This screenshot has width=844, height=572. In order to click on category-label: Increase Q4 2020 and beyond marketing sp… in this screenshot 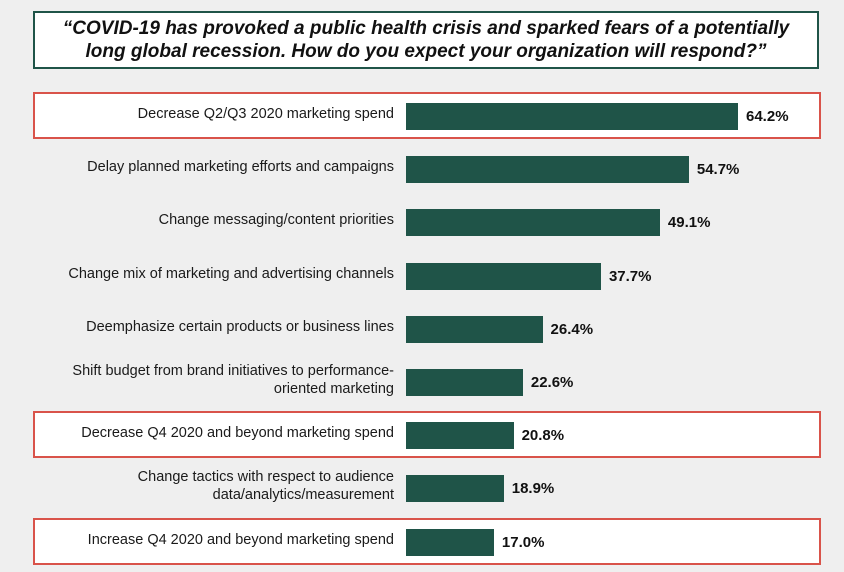, I will do `click(204, 540)`.